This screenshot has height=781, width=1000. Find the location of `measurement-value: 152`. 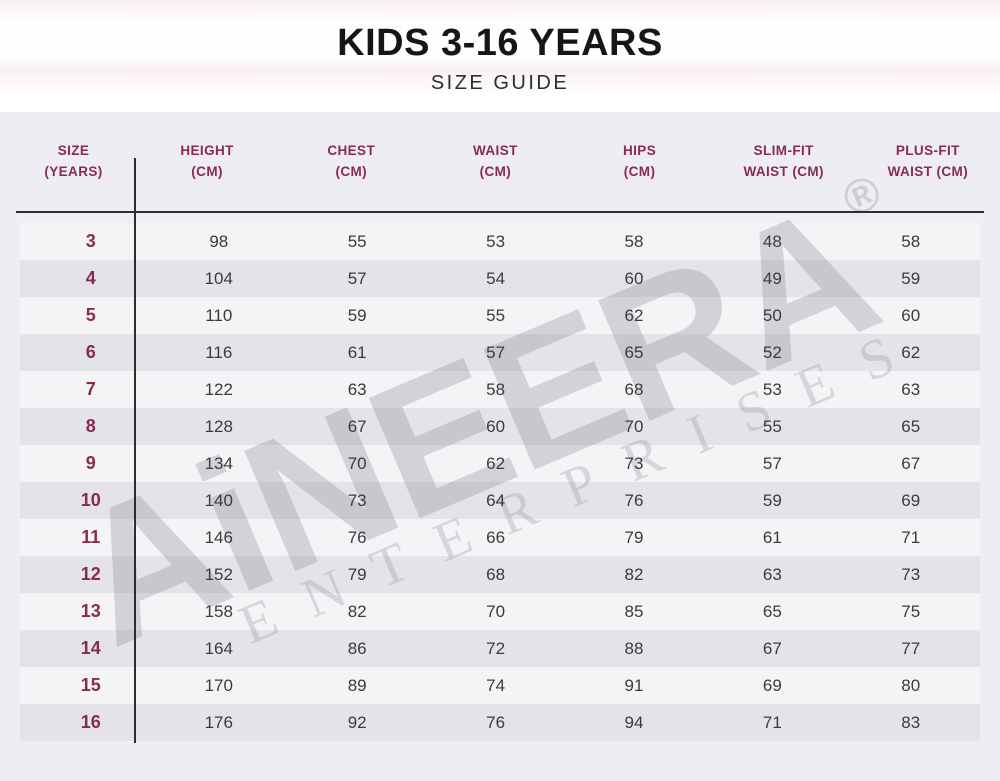

measurement-value: 152 is located at coordinates (218, 574).